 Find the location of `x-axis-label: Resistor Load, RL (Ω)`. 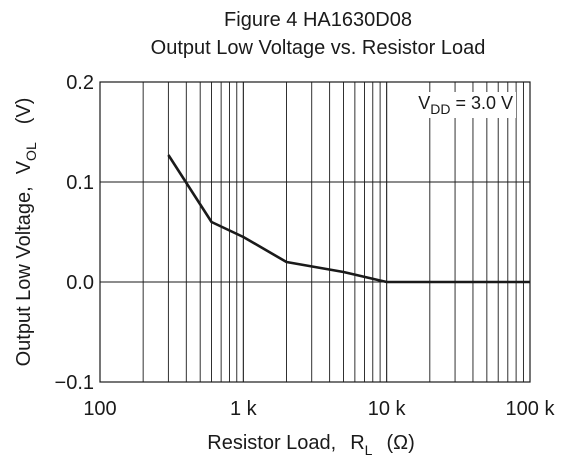

x-axis-label: Resistor Load, RL (Ω) is located at coordinates (311, 445).